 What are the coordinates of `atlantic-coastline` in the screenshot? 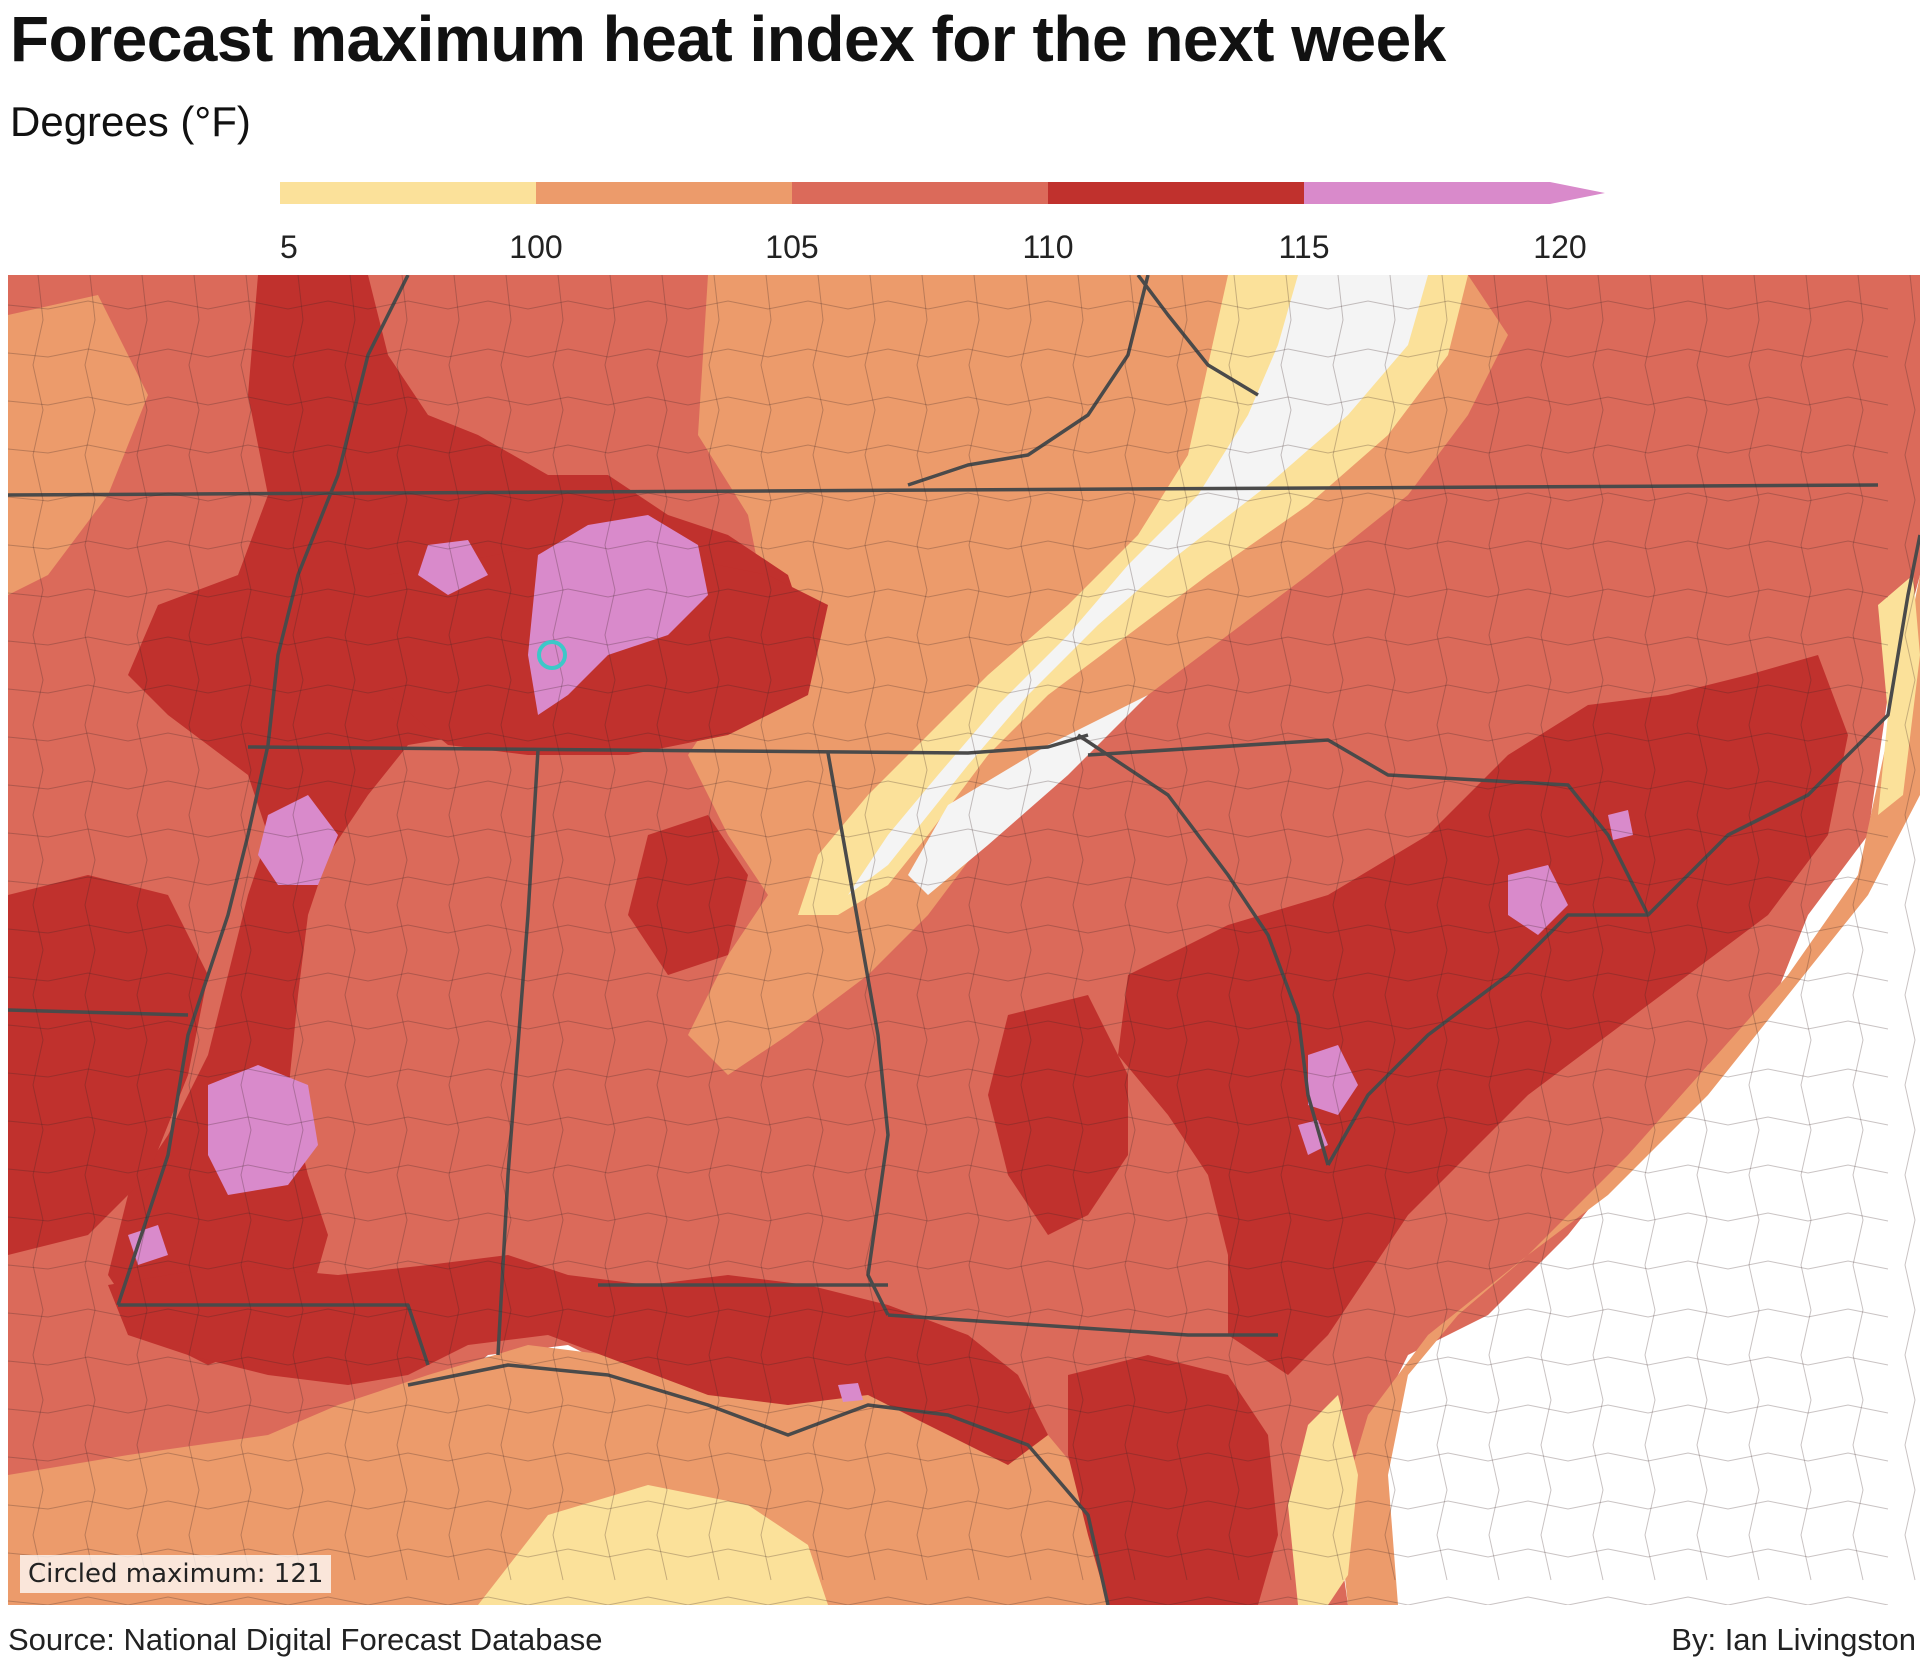 It's located at (1623, 850).